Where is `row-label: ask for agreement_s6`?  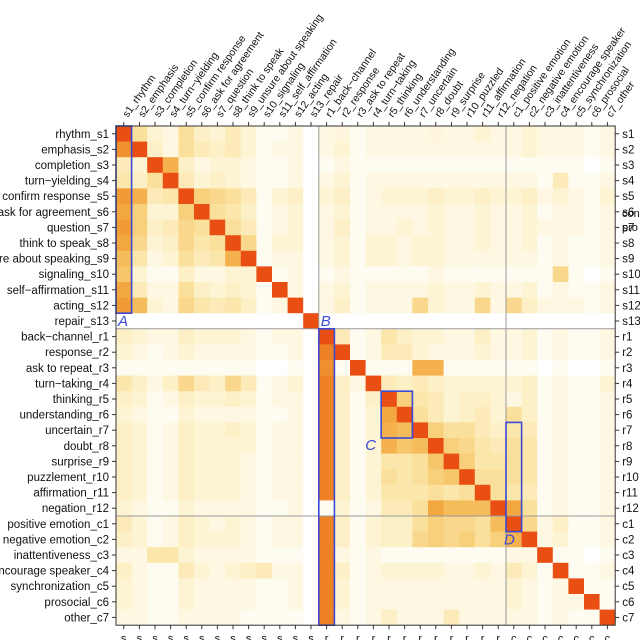
row-label: ask for agreement_s6 is located at coordinates (54, 213).